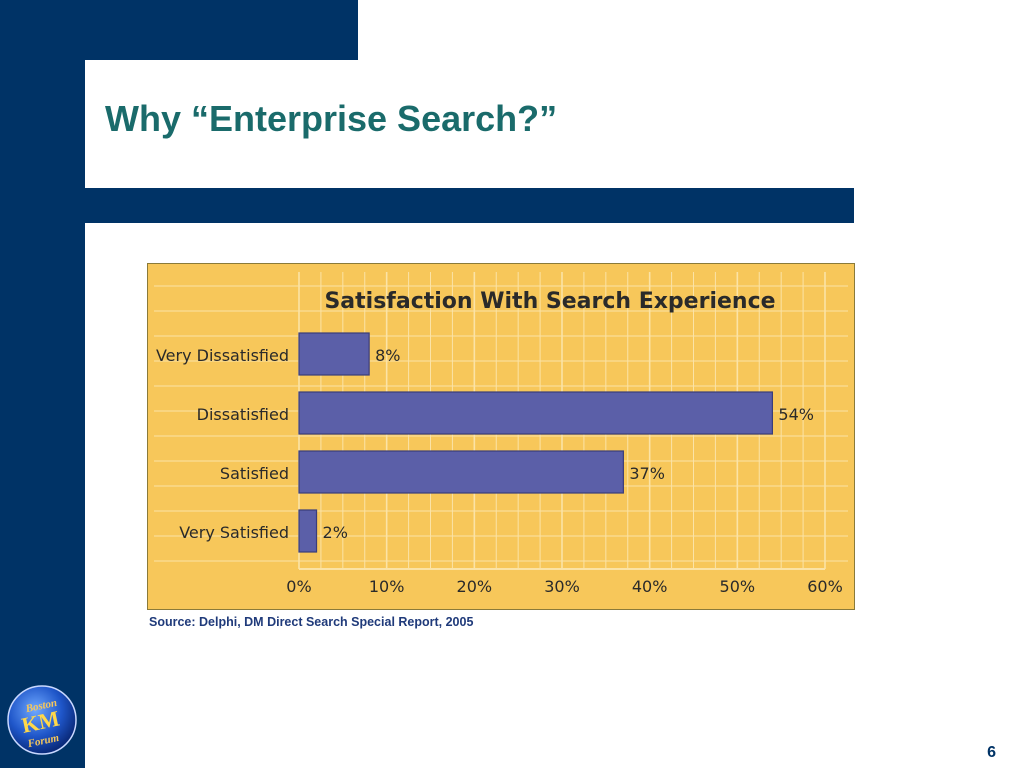 Image resolution: width=1024 pixels, height=768 pixels. I want to click on slide-title: Why “Enterprise Search?”, so click(331, 118).